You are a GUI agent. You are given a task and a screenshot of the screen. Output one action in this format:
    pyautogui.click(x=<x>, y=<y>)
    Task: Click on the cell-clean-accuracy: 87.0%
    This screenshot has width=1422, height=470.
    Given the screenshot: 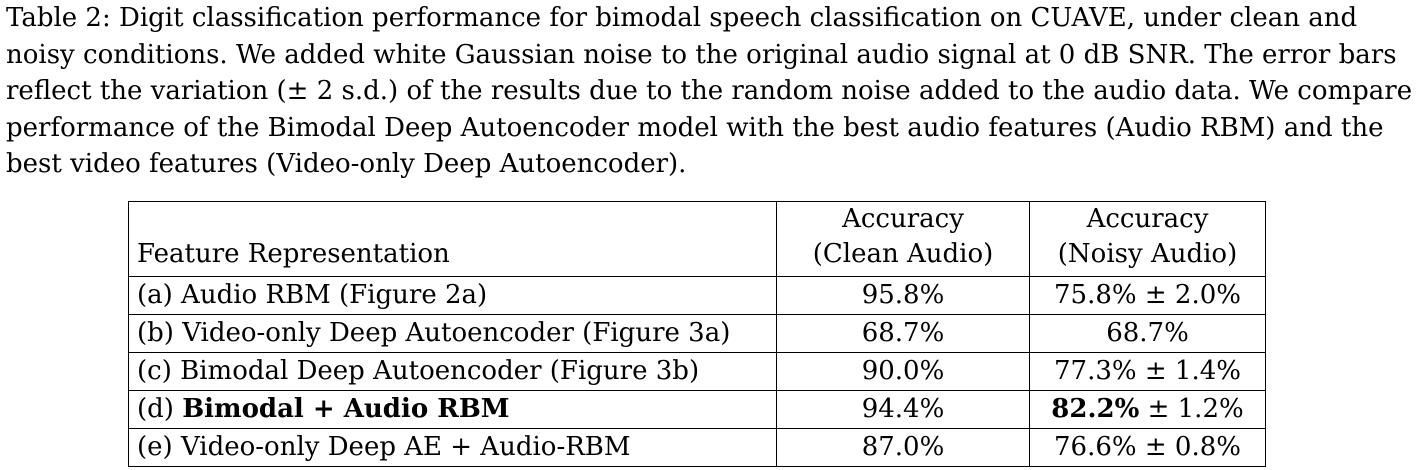 What is the action you would take?
    pyautogui.click(x=903, y=447)
    